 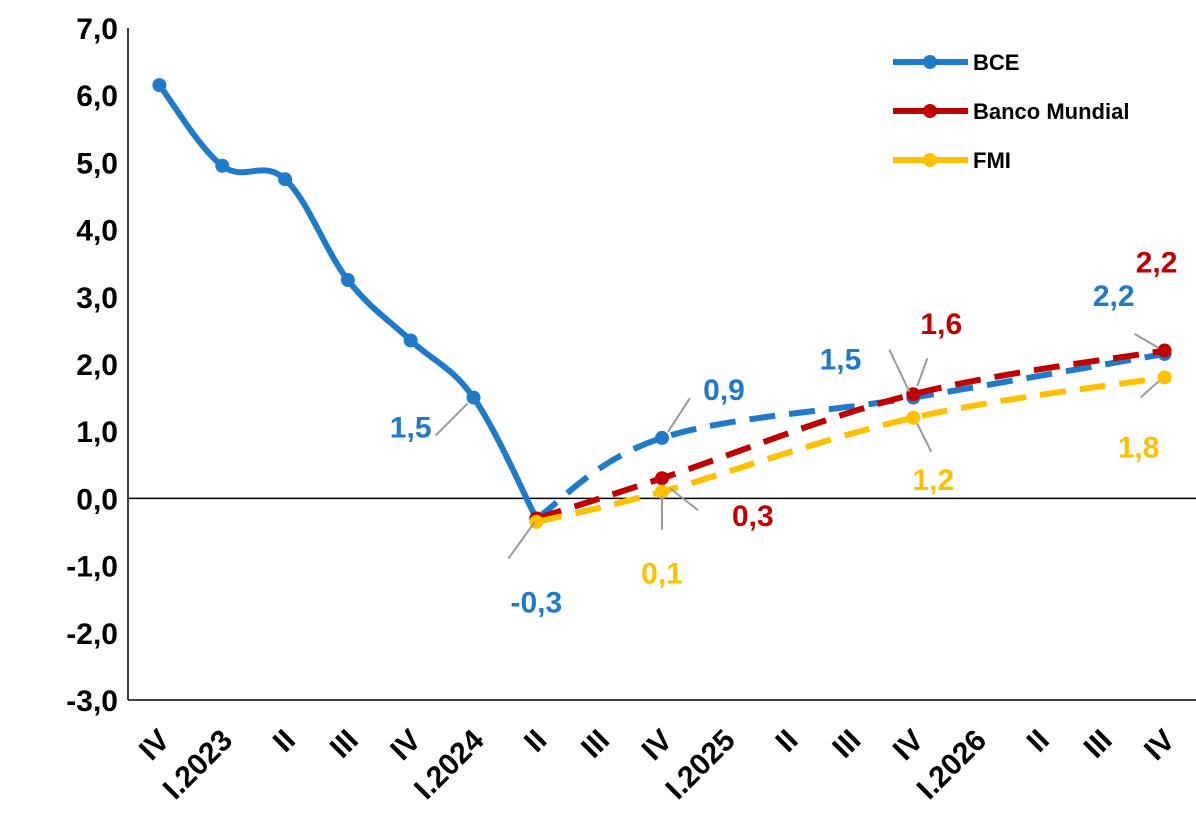 What do you see at coordinates (97, 29) in the screenshot?
I see `y-tick-label: 7,0` at bounding box center [97, 29].